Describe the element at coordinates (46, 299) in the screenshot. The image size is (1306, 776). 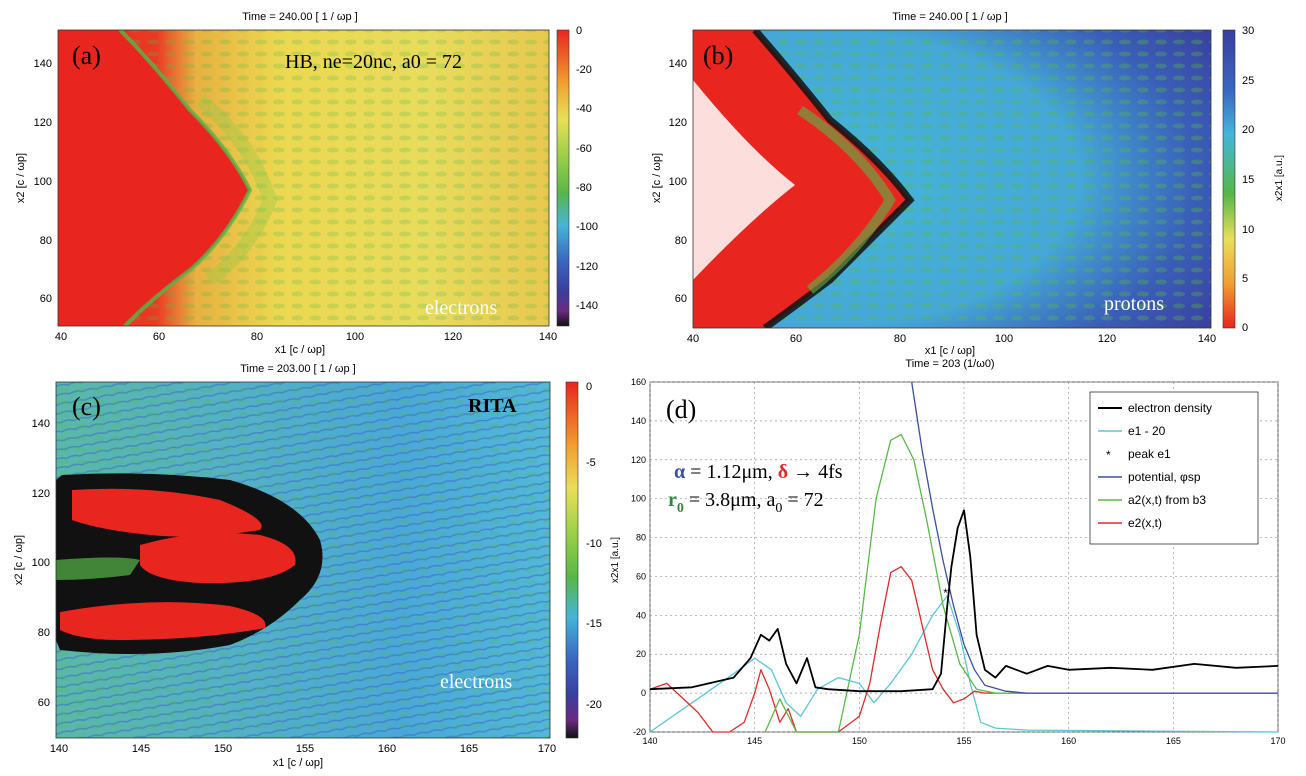
I see `panel-a-ytick: 60` at that location.